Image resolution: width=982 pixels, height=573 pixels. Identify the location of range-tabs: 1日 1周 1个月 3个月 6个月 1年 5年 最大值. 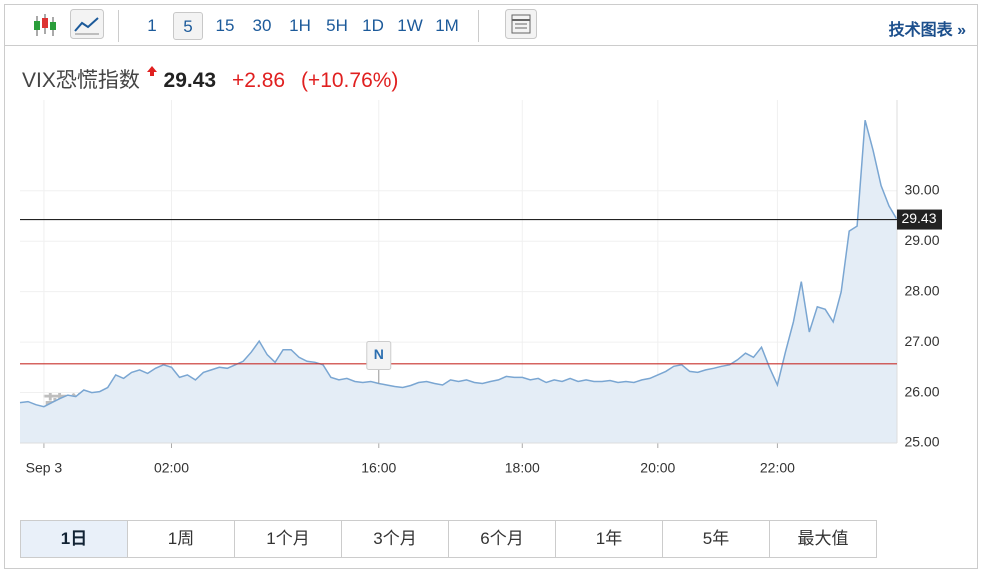
(448, 539).